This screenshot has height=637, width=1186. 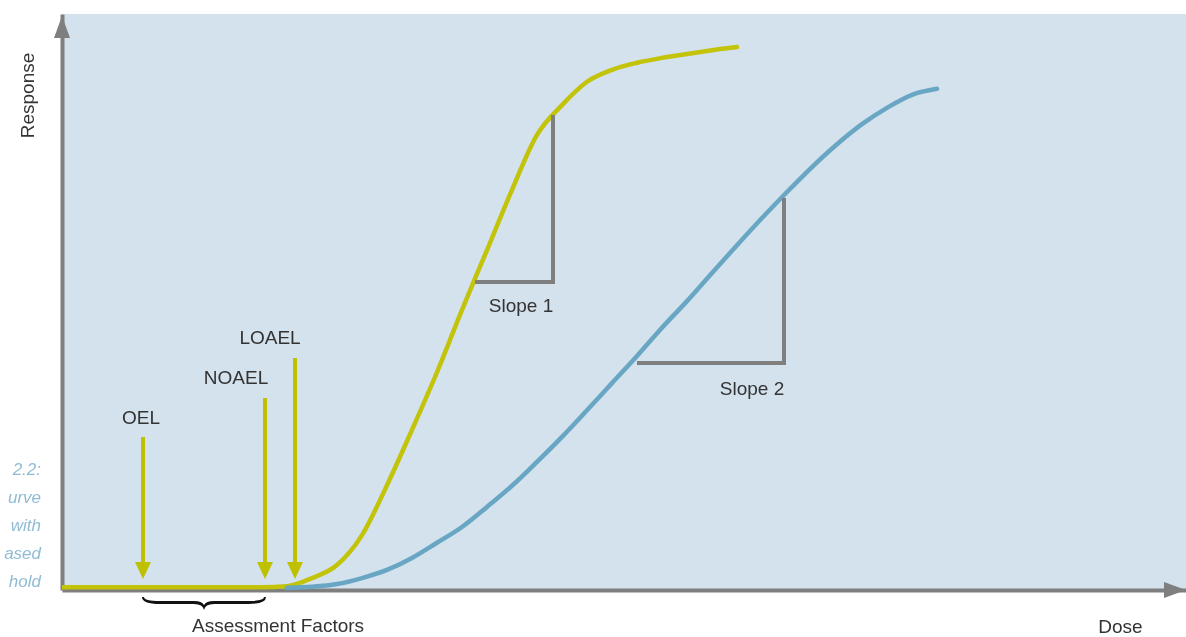 What do you see at coordinates (278, 625) in the screenshot?
I see `text: Assessment Factors` at bounding box center [278, 625].